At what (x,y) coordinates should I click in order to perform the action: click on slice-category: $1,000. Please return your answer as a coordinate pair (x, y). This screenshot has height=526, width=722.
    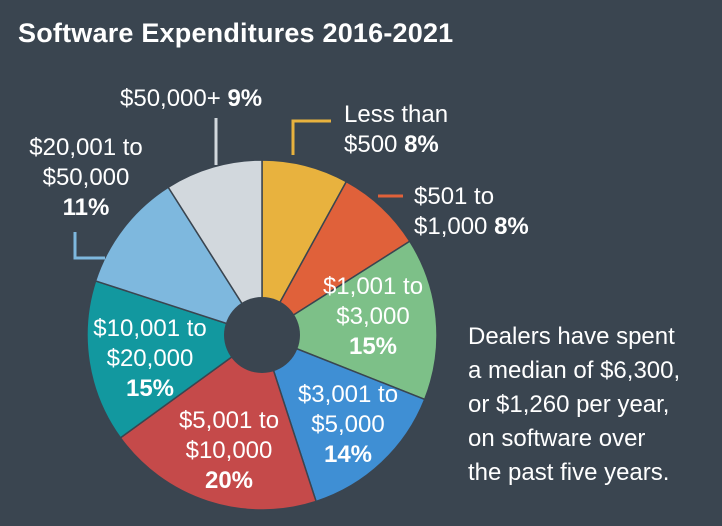
    Looking at the image, I should click on (451, 226).